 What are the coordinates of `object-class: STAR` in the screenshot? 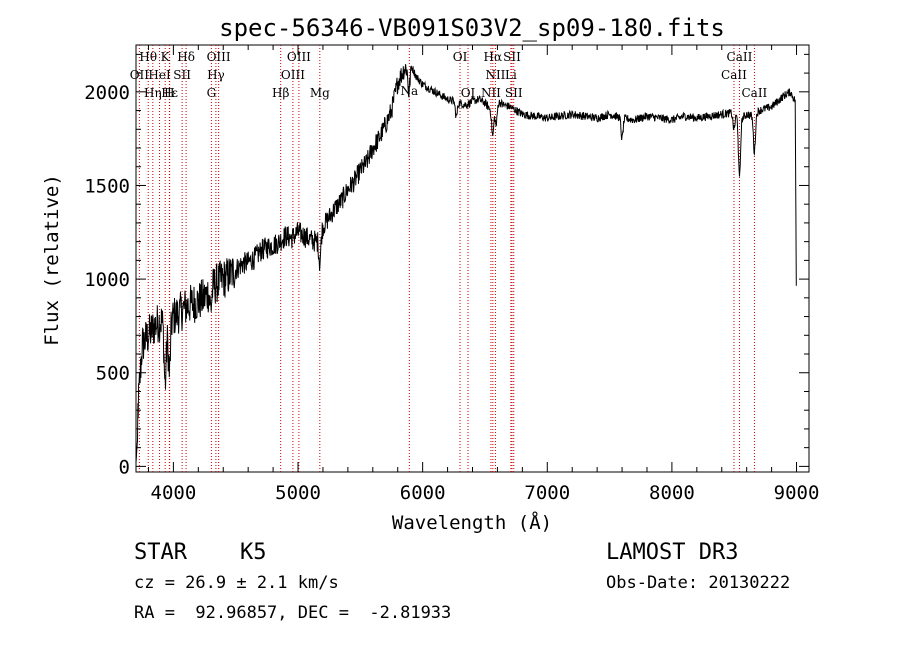 It's located at (160, 552).